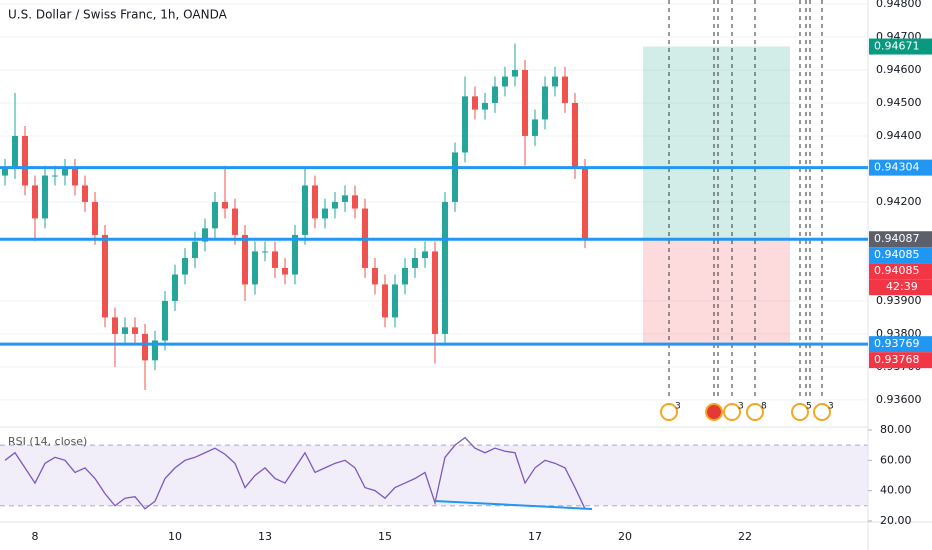  I want to click on y-tick-label: 0.94400, so click(899, 135).